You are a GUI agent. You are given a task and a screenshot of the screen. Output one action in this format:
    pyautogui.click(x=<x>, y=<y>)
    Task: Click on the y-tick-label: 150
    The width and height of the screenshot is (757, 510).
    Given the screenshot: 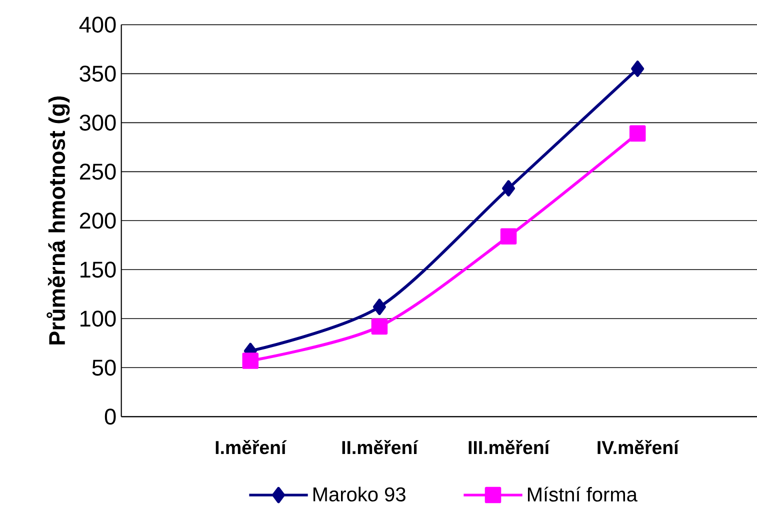 What is the action you would take?
    pyautogui.click(x=98, y=270)
    